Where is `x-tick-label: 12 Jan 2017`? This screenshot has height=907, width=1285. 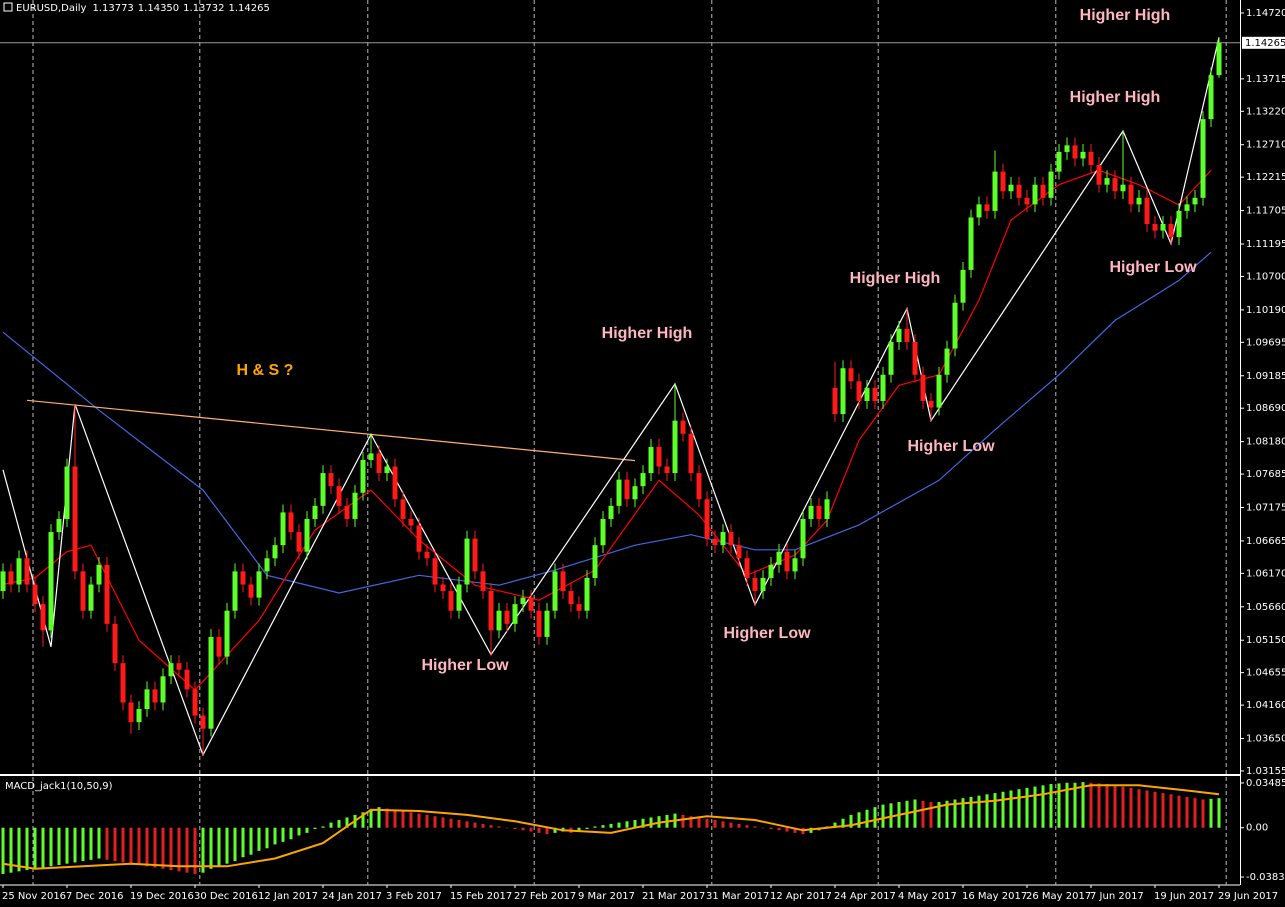
x-tick-label: 12 Jan 2017 is located at coordinates (288, 896).